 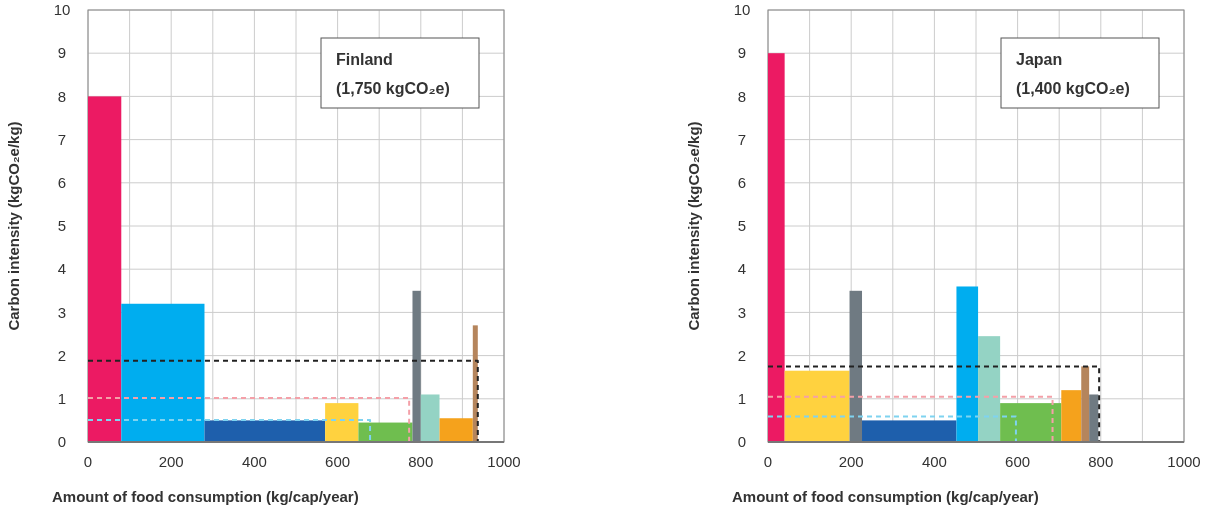 What do you see at coordinates (1039, 59) in the screenshot?
I see `text: Japan` at bounding box center [1039, 59].